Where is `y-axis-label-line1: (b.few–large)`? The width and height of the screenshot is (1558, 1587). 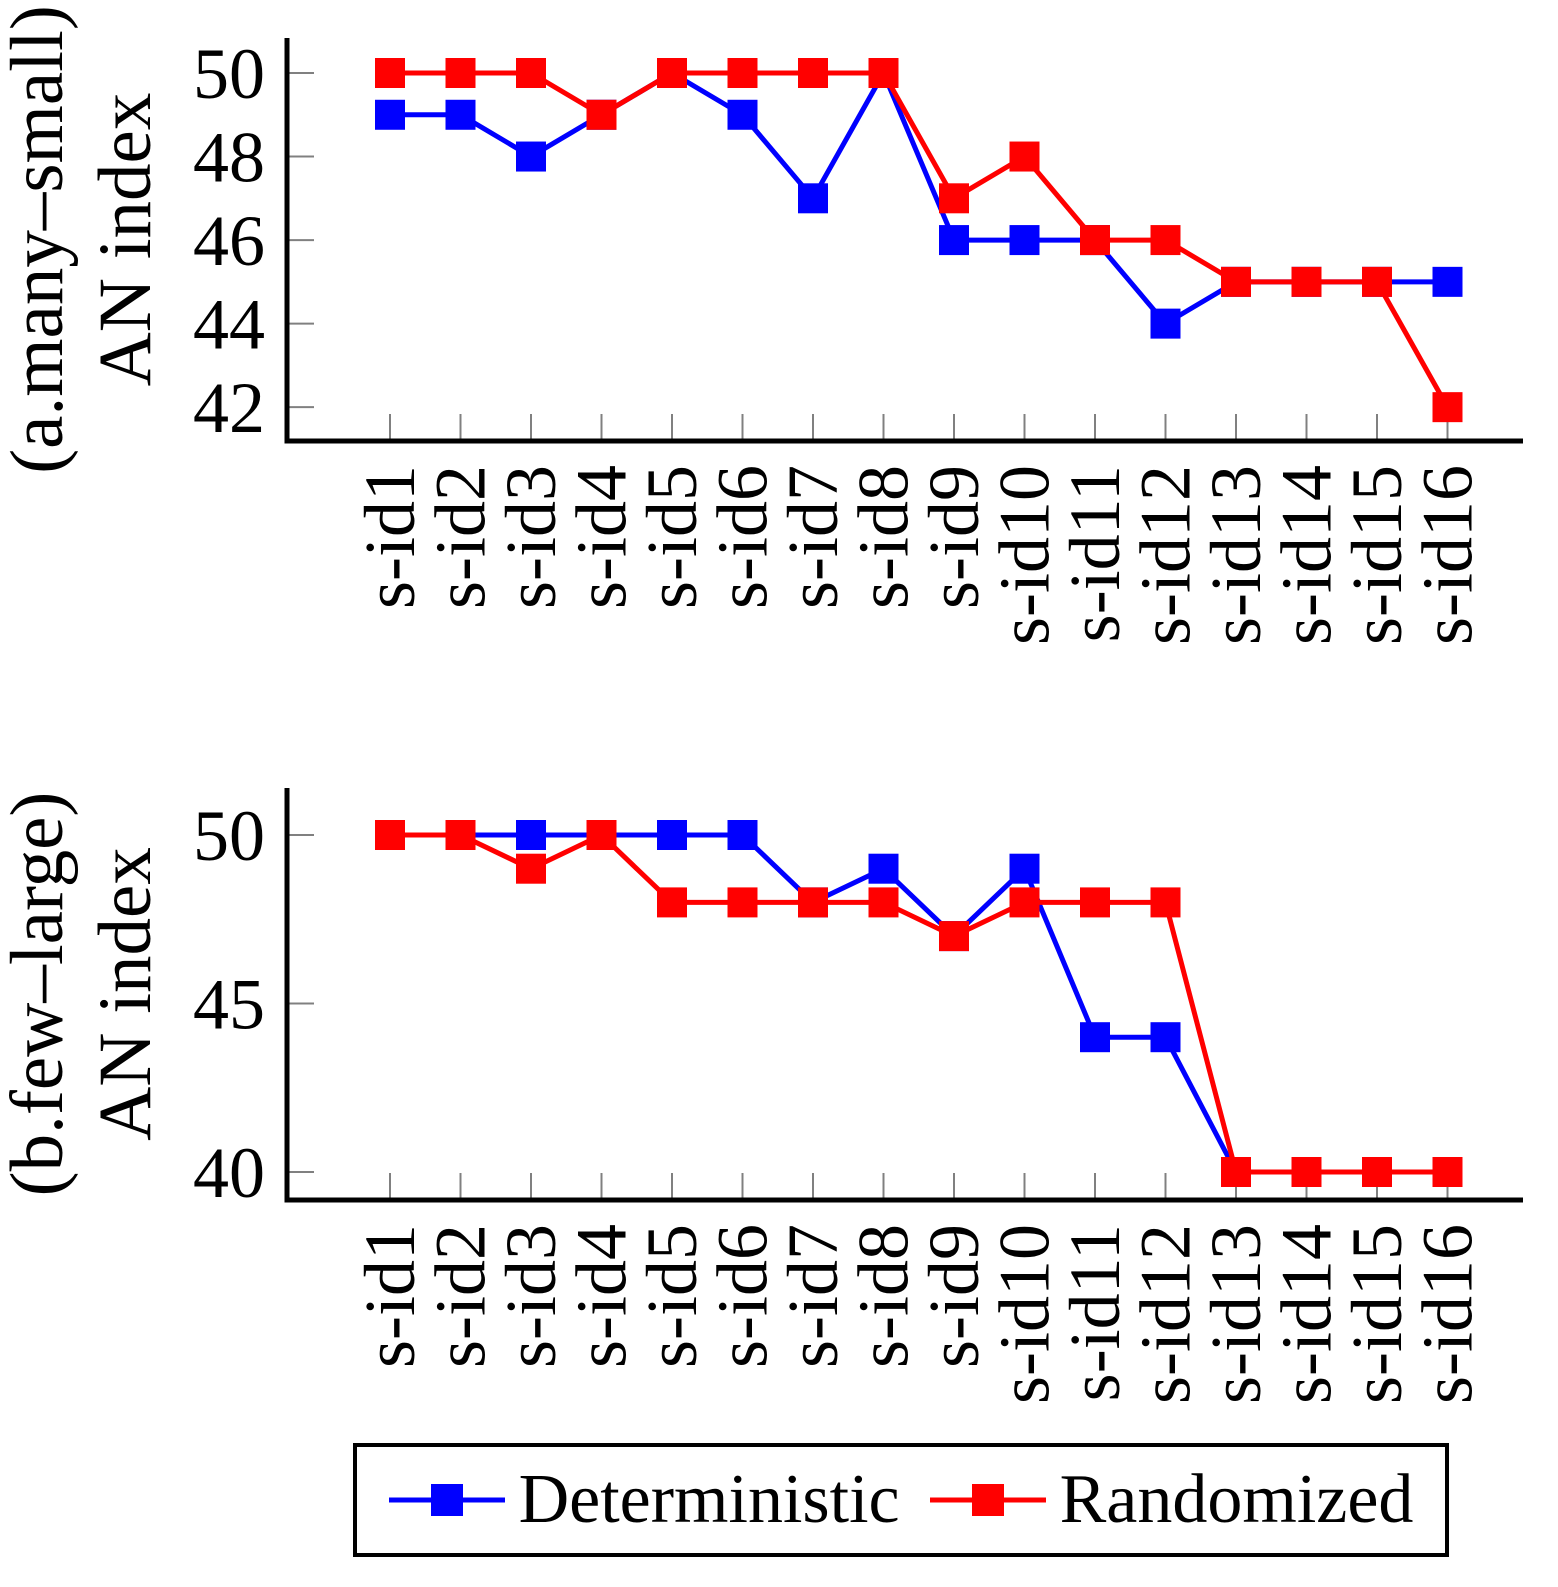
y-axis-label-line1: (b.few–large) is located at coordinates (39, 994).